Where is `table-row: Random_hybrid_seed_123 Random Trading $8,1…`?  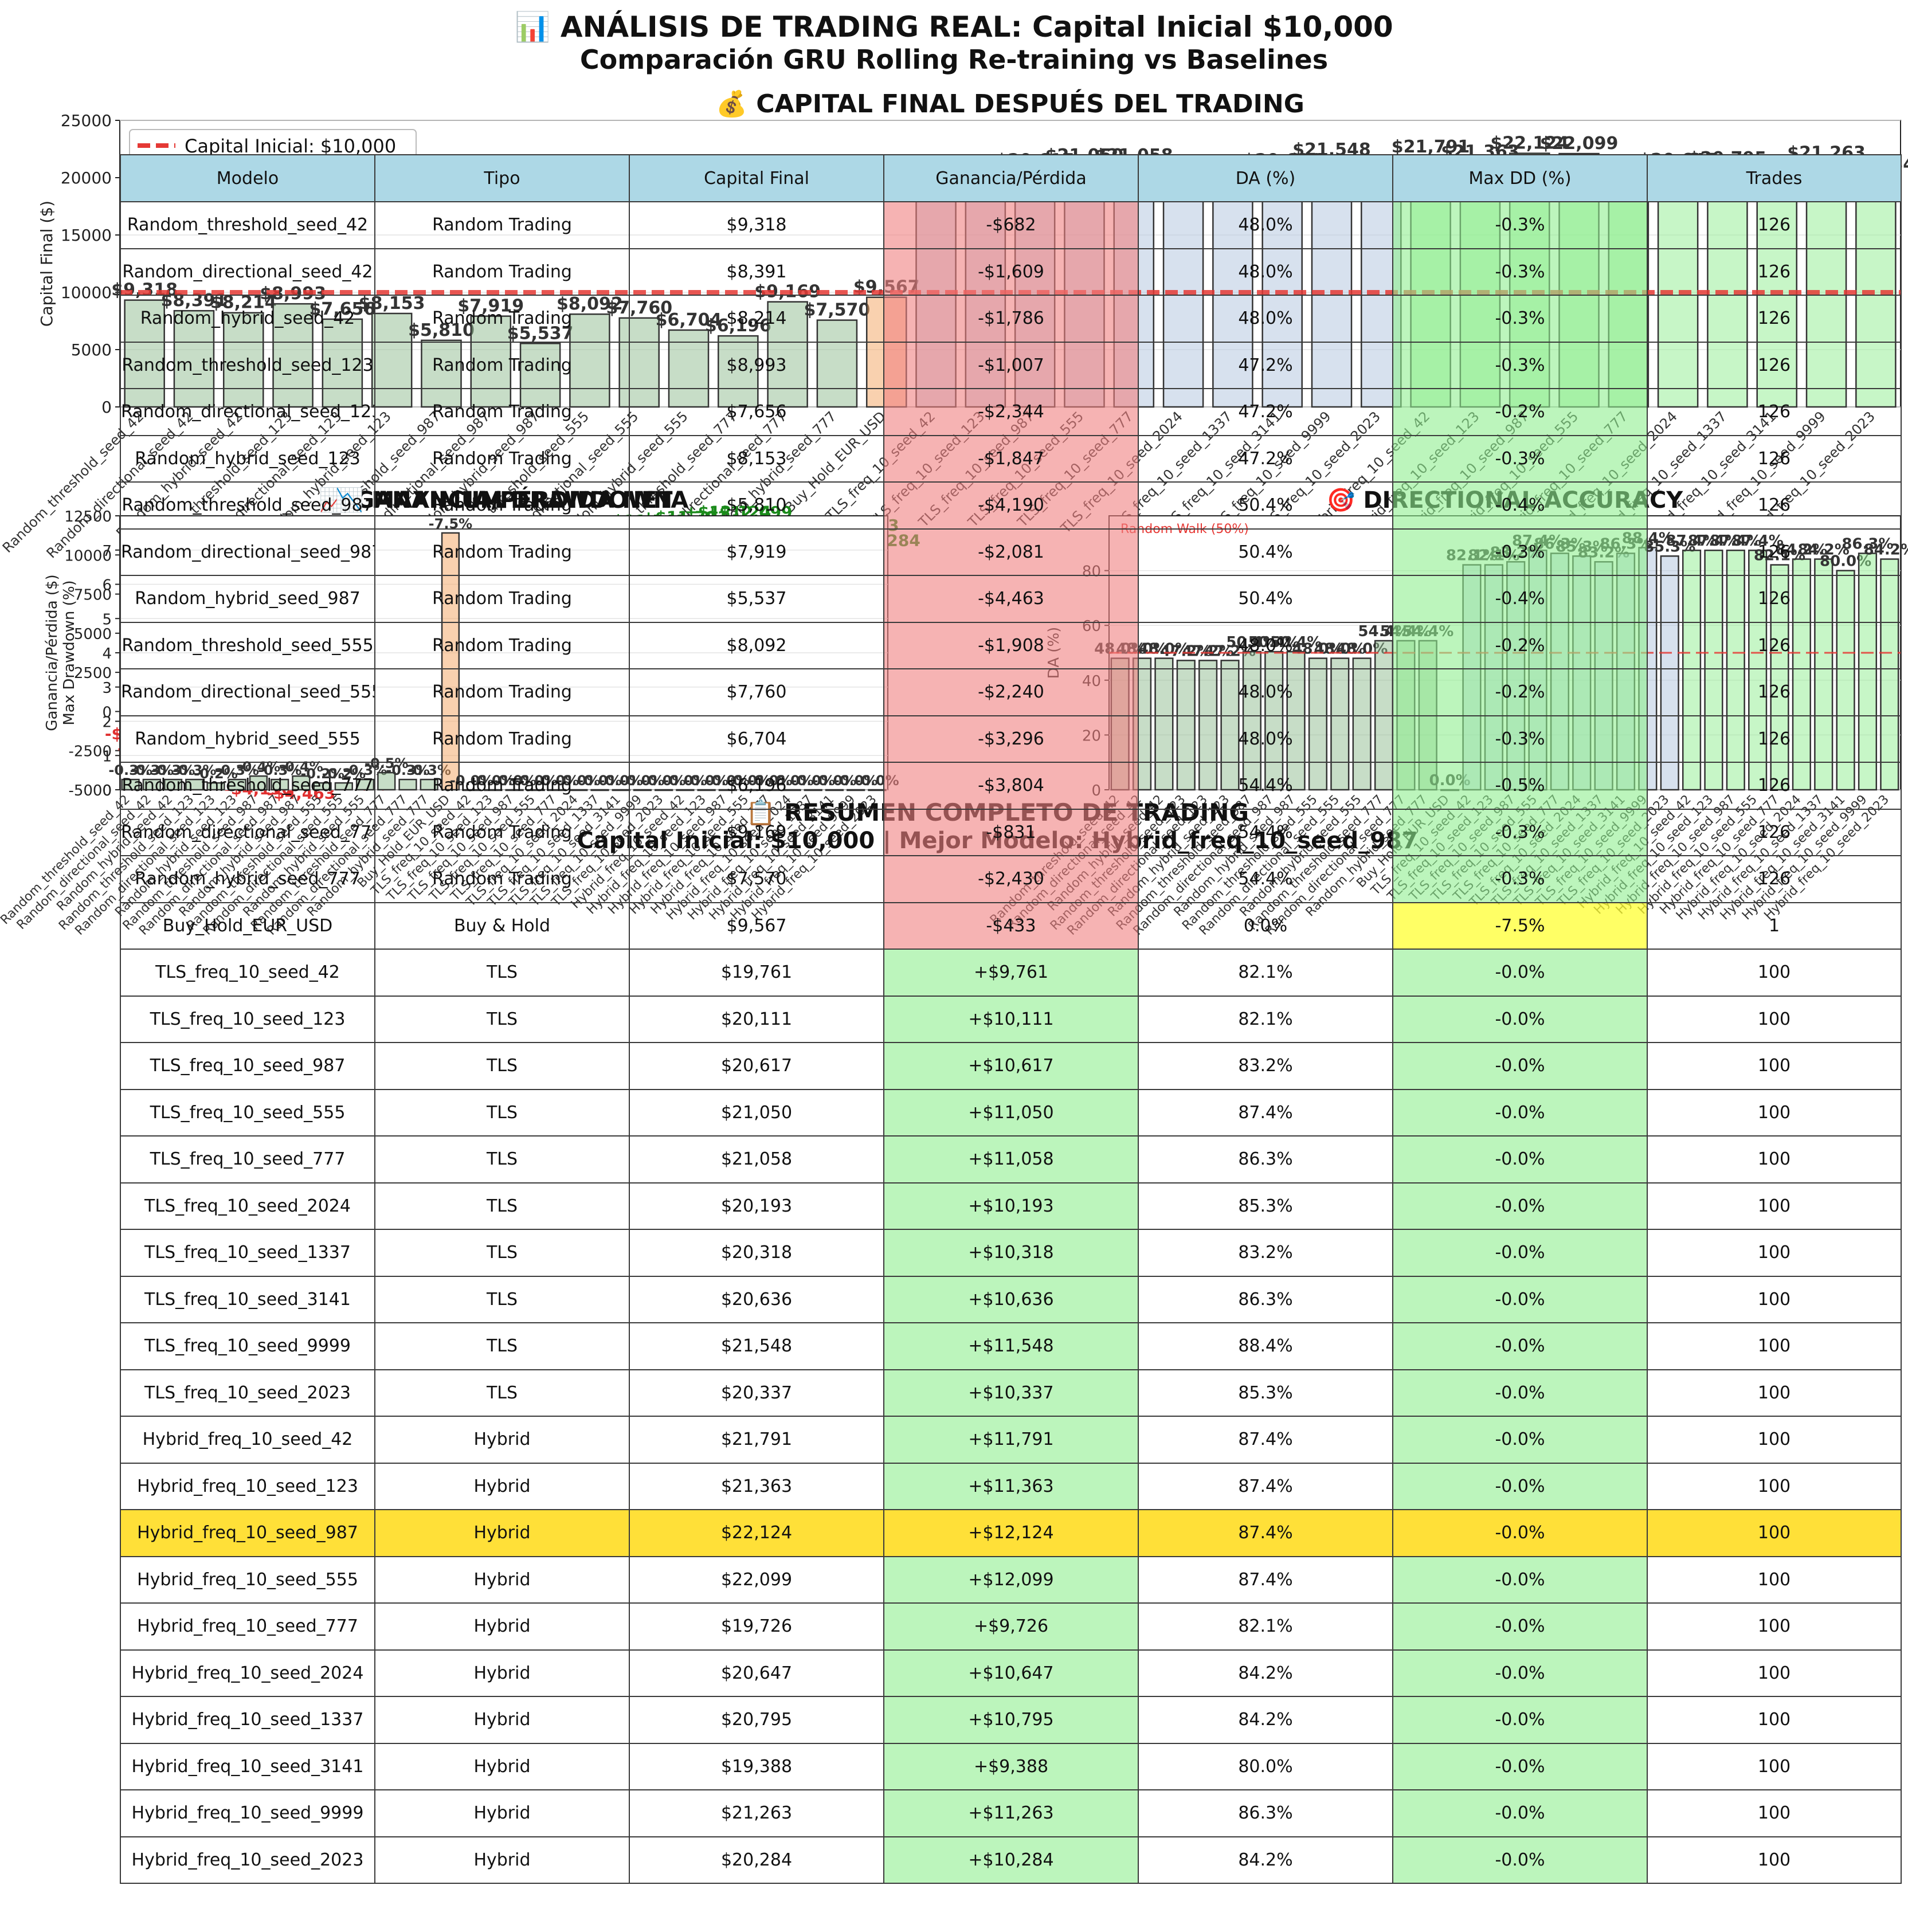
table-row: Random_hybrid_seed_123 Random Trading $8,1… is located at coordinates (1011, 458).